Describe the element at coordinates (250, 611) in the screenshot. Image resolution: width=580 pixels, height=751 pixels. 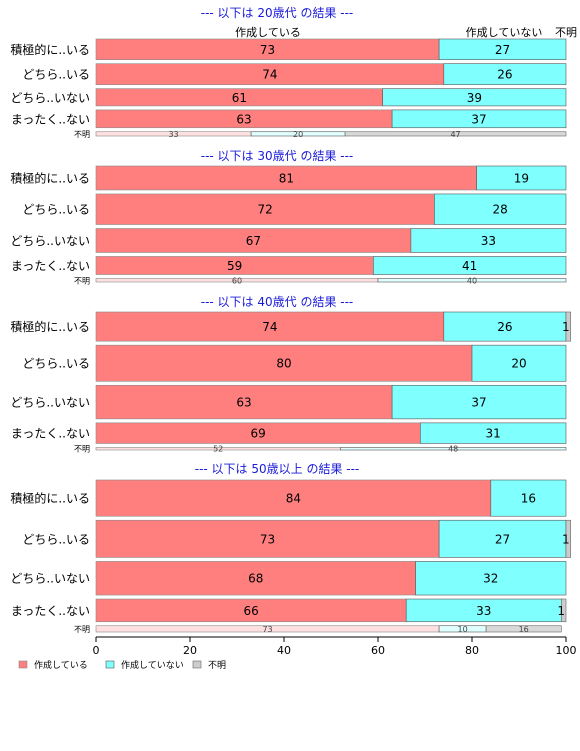
I see `data-label: 66` at that location.